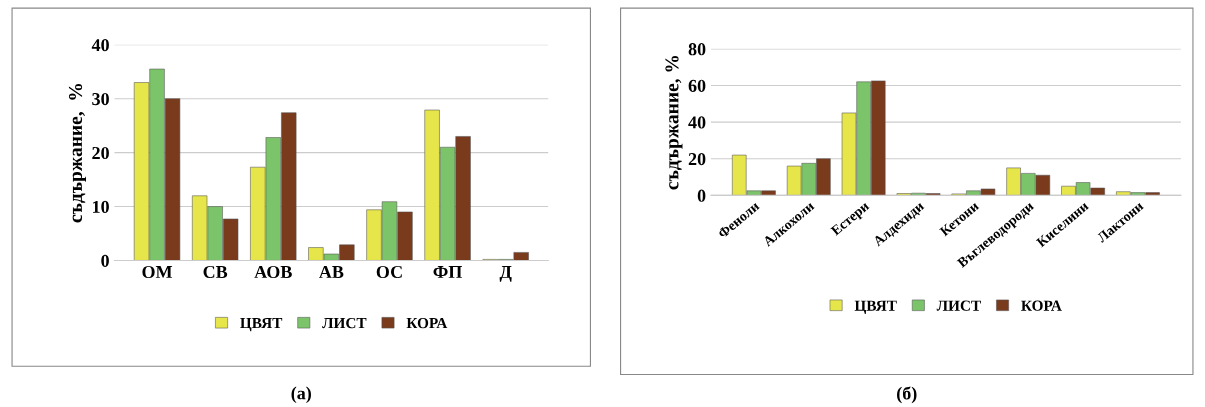 The image size is (1205, 407). I want to click on x-tick-label: ОС, so click(389, 272).